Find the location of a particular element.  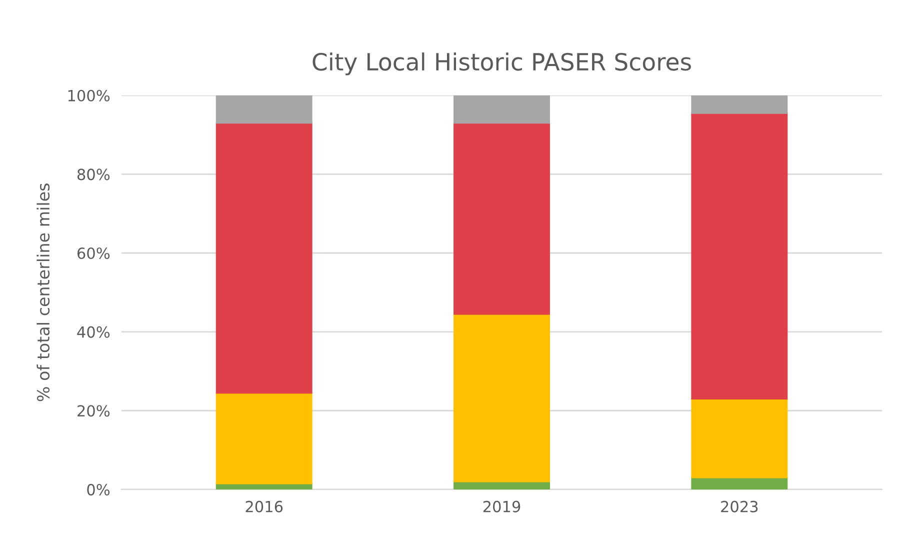

y-axis-title: % of total centerline miles is located at coordinates (43, 293).